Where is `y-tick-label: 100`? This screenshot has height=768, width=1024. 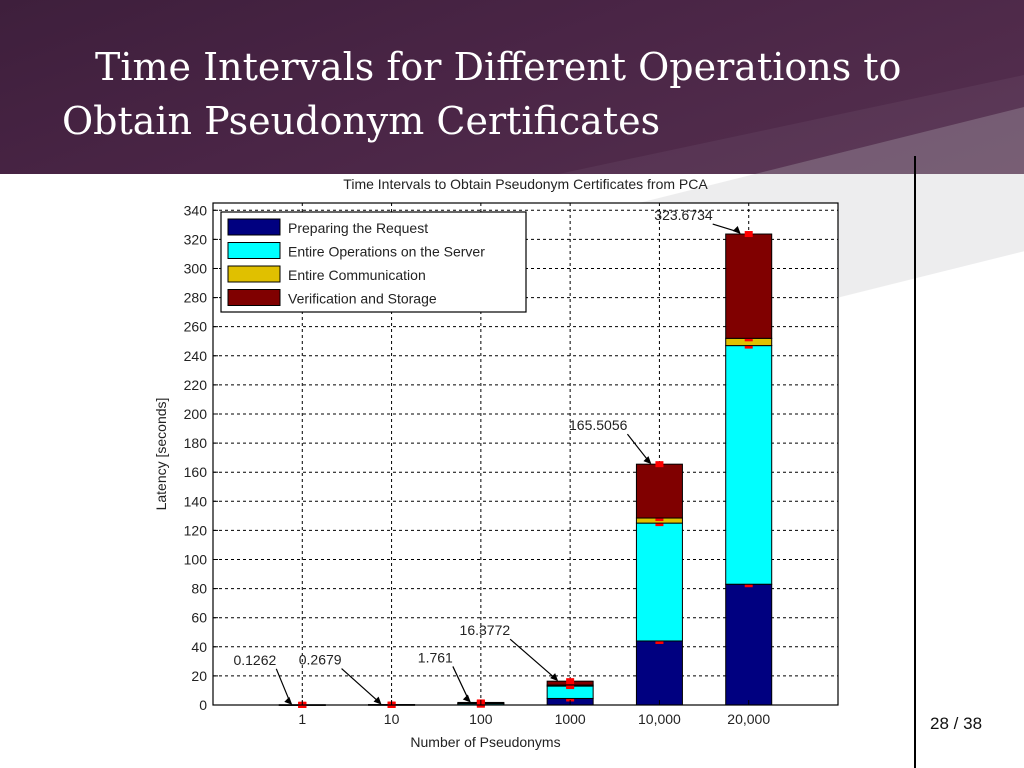 y-tick-label: 100 is located at coordinates (196, 559).